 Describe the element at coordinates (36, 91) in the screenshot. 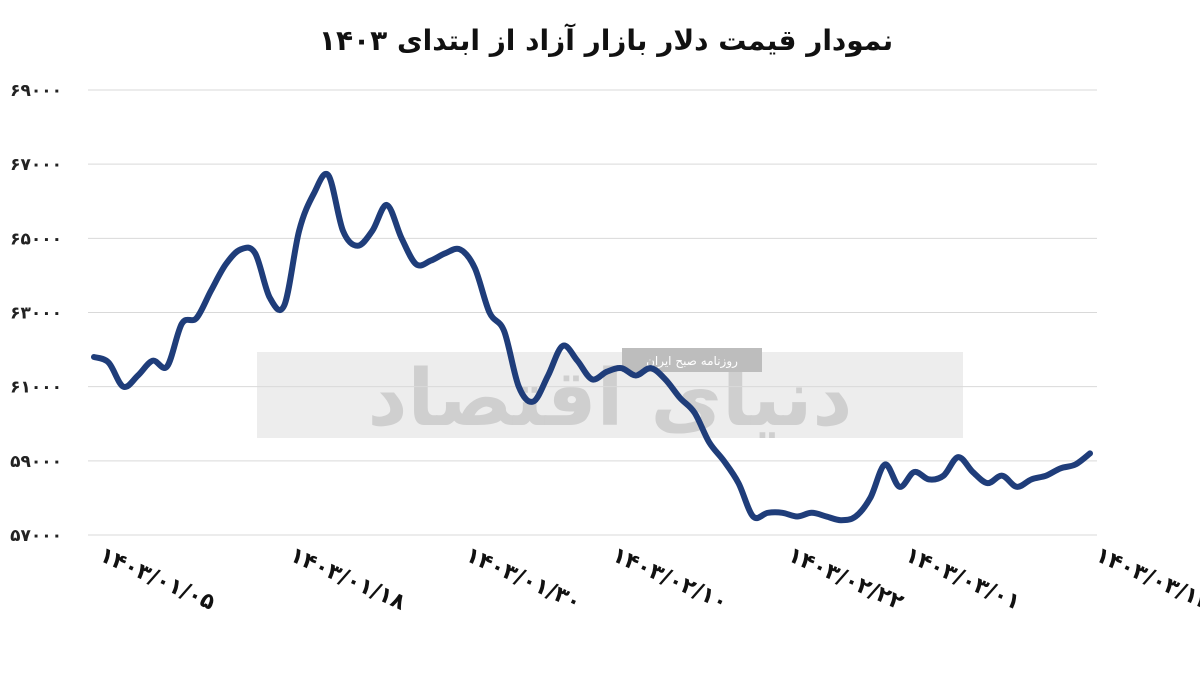

I see `y-tick-label: ۶۹۰۰۰` at that location.